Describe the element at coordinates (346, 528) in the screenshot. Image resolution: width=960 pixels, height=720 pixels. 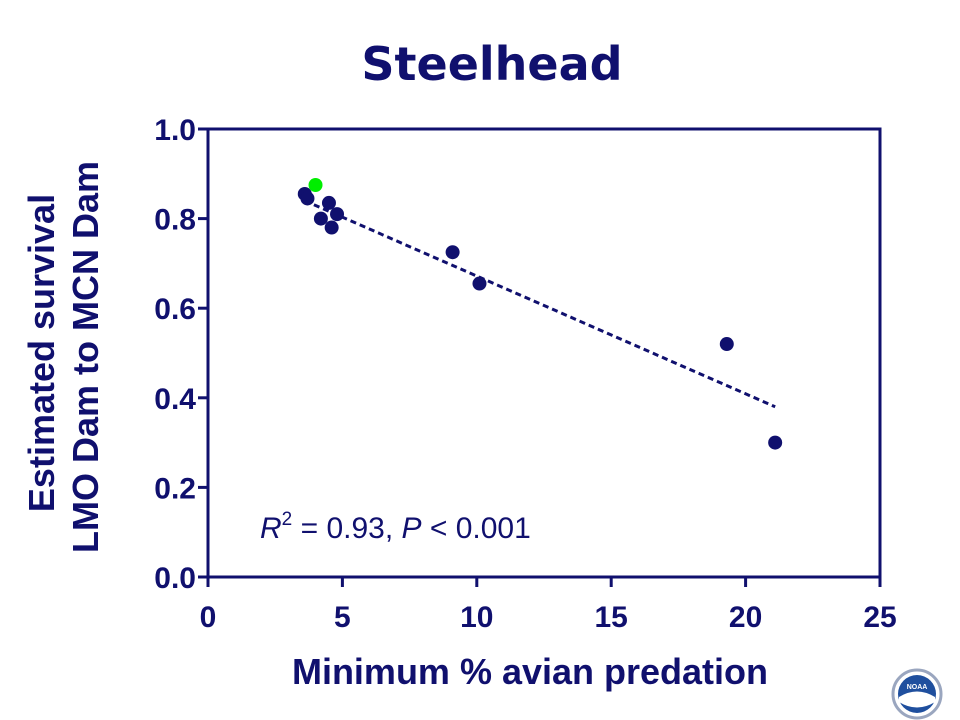
I see `r-value: = 0.93,` at that location.